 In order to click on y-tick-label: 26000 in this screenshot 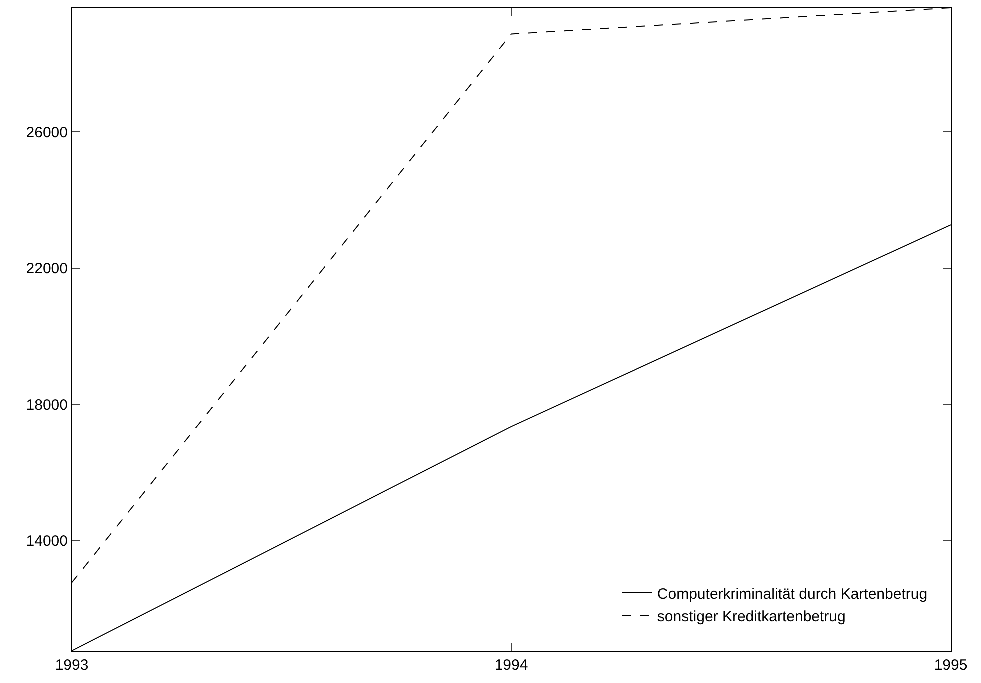, I will do `click(47, 133)`.